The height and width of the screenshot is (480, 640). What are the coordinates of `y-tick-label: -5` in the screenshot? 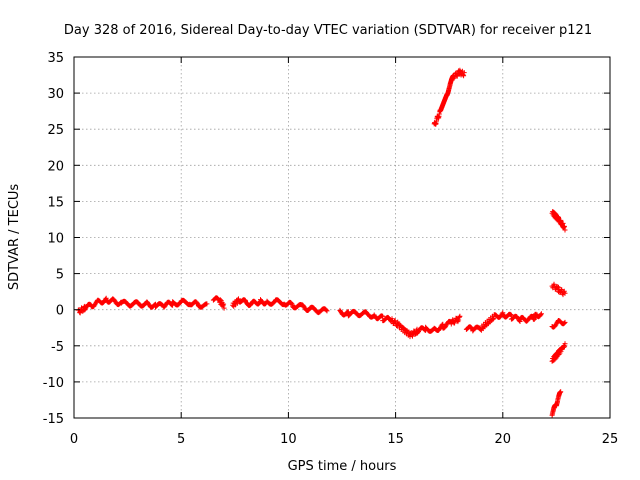 It's located at (57, 347).